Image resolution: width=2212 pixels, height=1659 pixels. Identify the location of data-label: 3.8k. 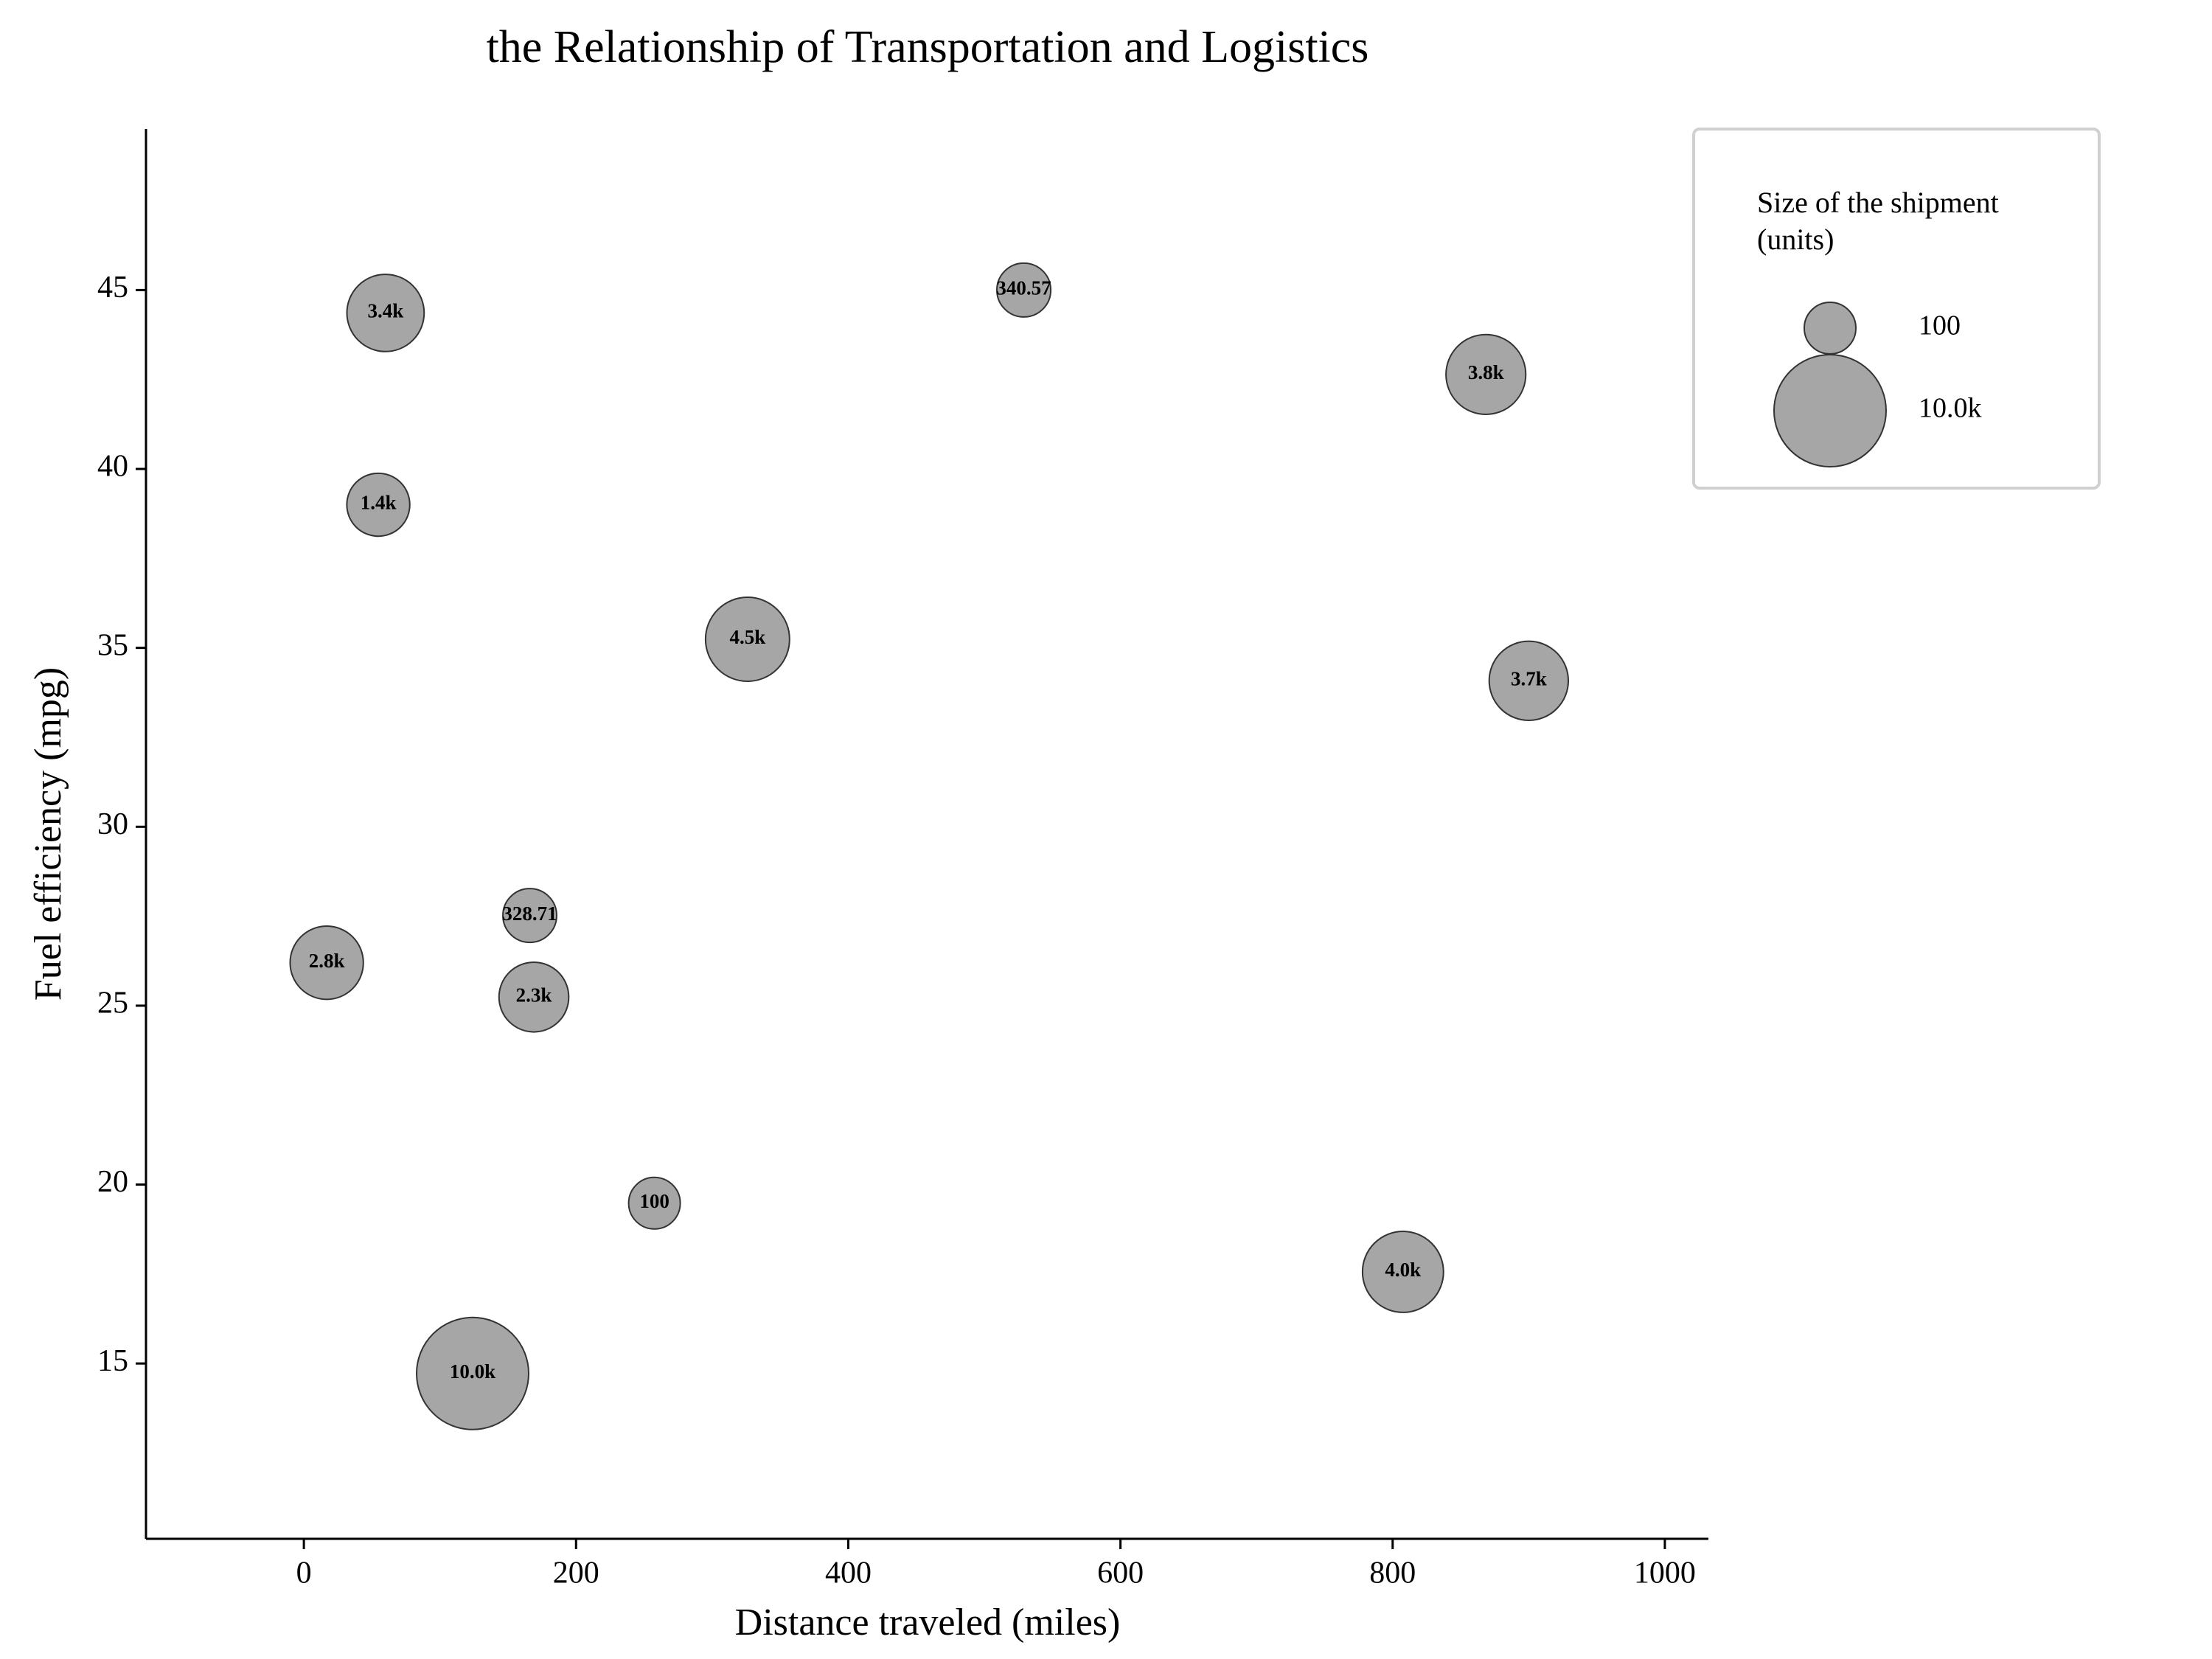
(1486, 372).